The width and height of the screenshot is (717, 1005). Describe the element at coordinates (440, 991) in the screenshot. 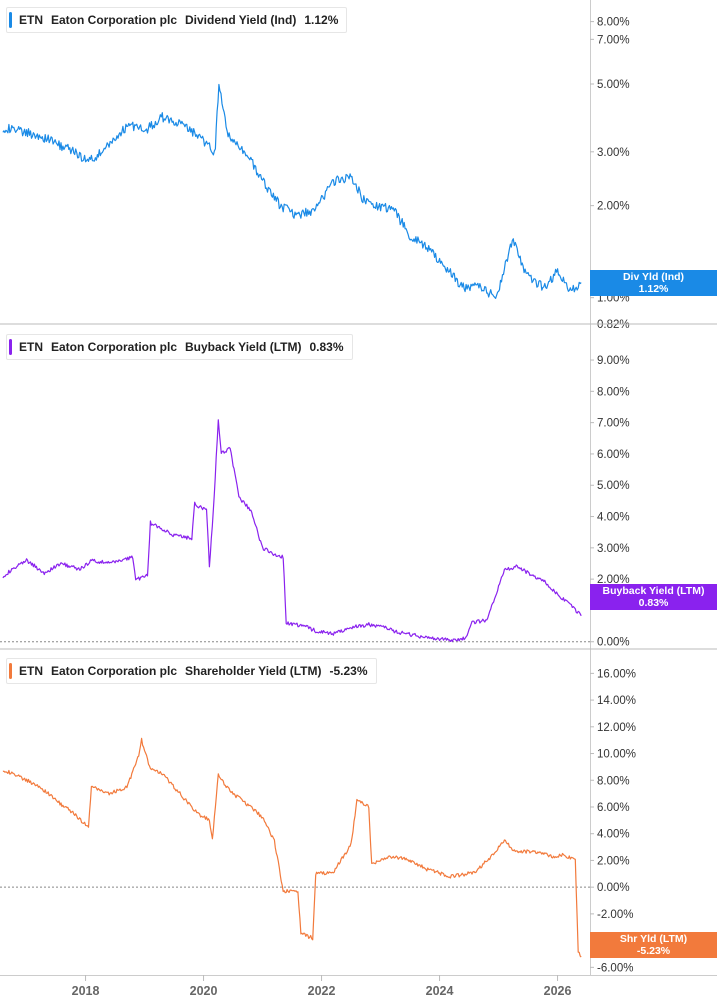

I see `x-tick-label: 2024` at that location.